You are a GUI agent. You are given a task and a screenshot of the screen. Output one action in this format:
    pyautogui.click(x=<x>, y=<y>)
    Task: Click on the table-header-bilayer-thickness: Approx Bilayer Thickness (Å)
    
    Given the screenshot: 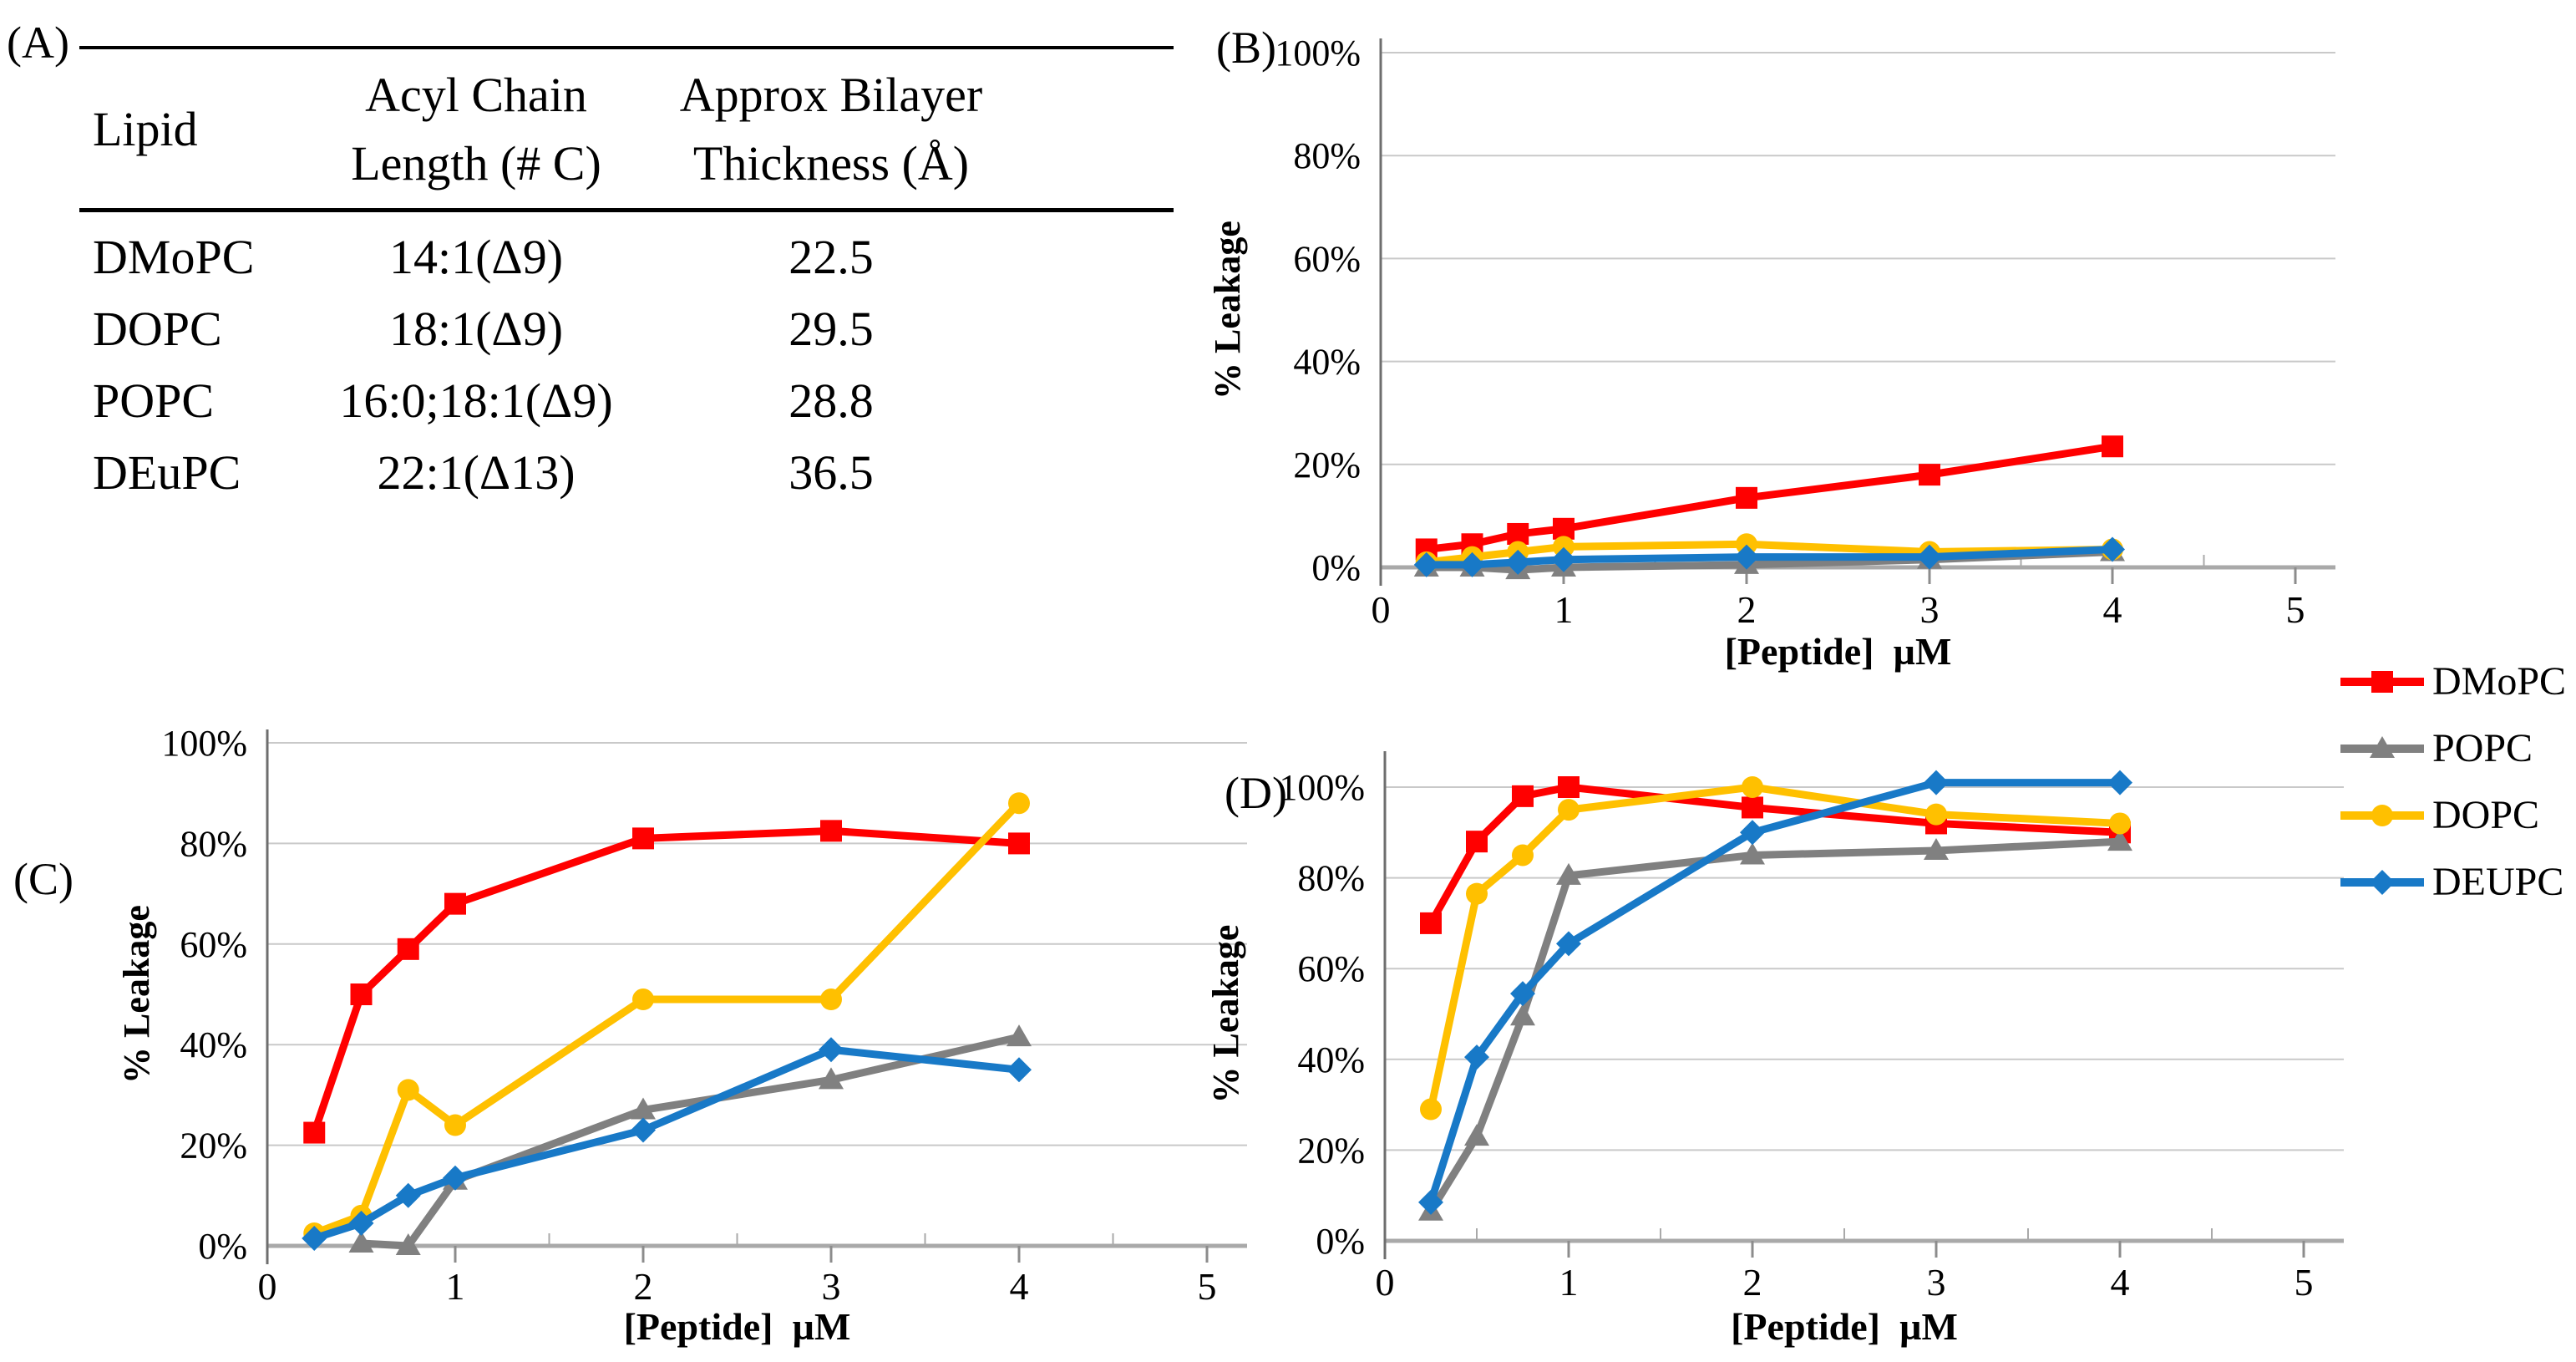 What is the action you would take?
    pyautogui.click(x=831, y=129)
    